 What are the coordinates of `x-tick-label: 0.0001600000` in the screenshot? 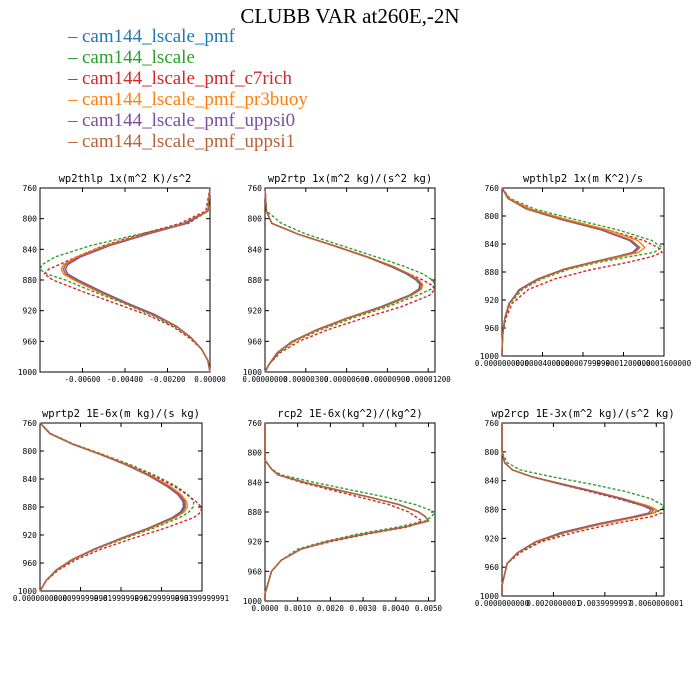 It's located at (664, 363).